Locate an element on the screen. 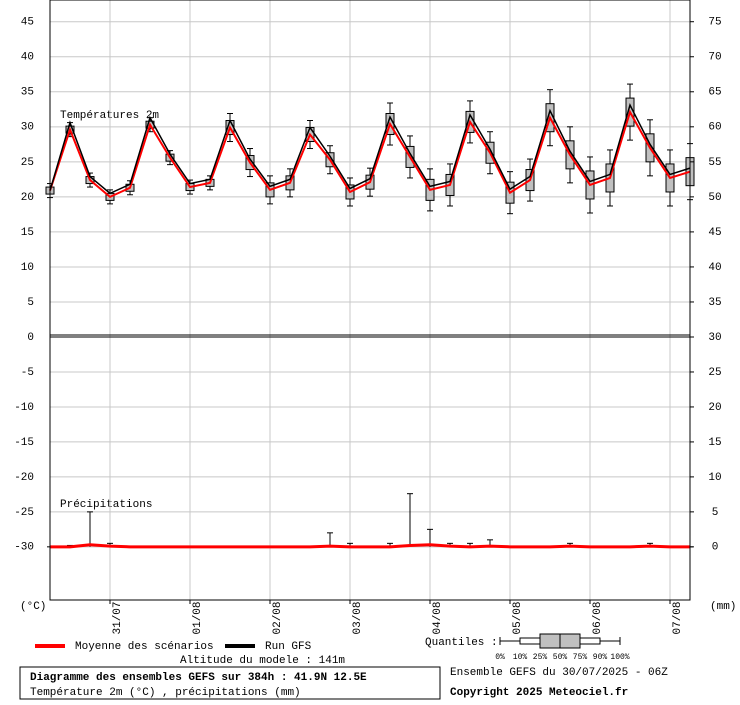 The width and height of the screenshot is (740, 705). quantile-label: 100% is located at coordinates (619, 657).